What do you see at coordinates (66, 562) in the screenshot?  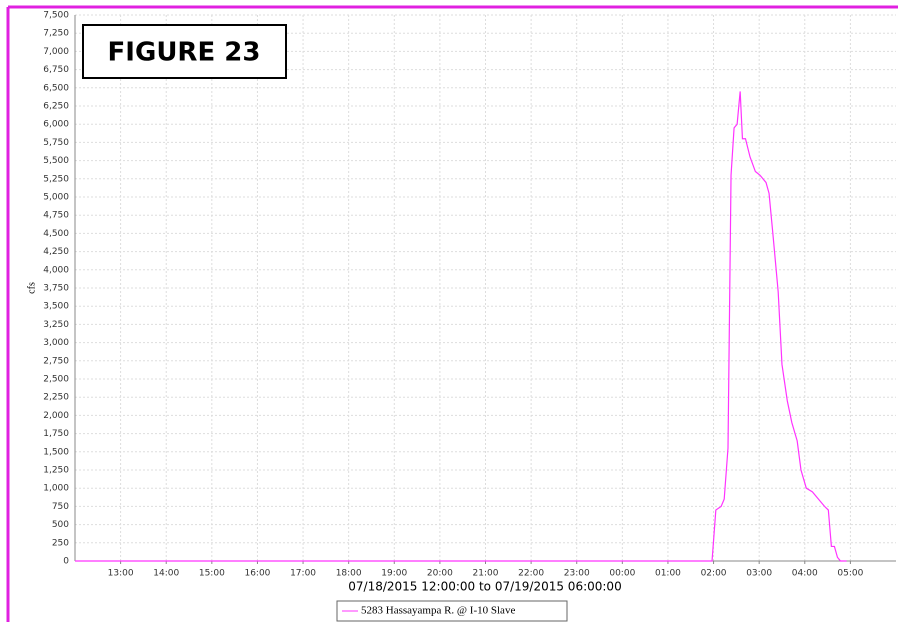 I see `y-tick-label: 0` at bounding box center [66, 562].